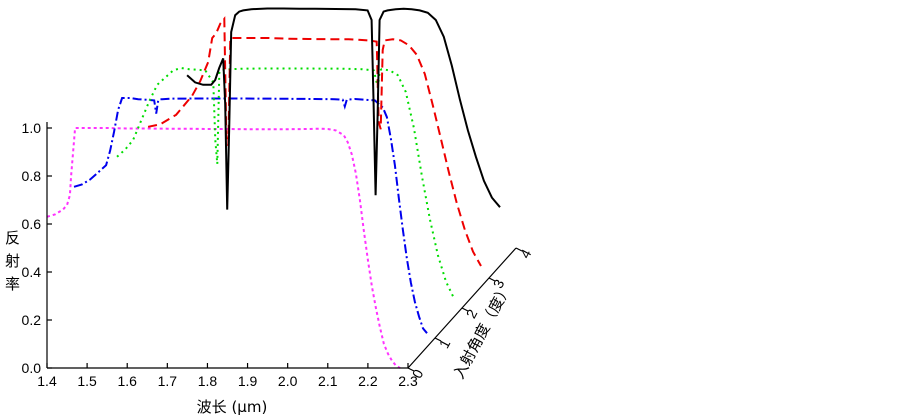  Describe the element at coordinates (526, 253) in the screenshot. I see `z-tick-label: 4` at that location.